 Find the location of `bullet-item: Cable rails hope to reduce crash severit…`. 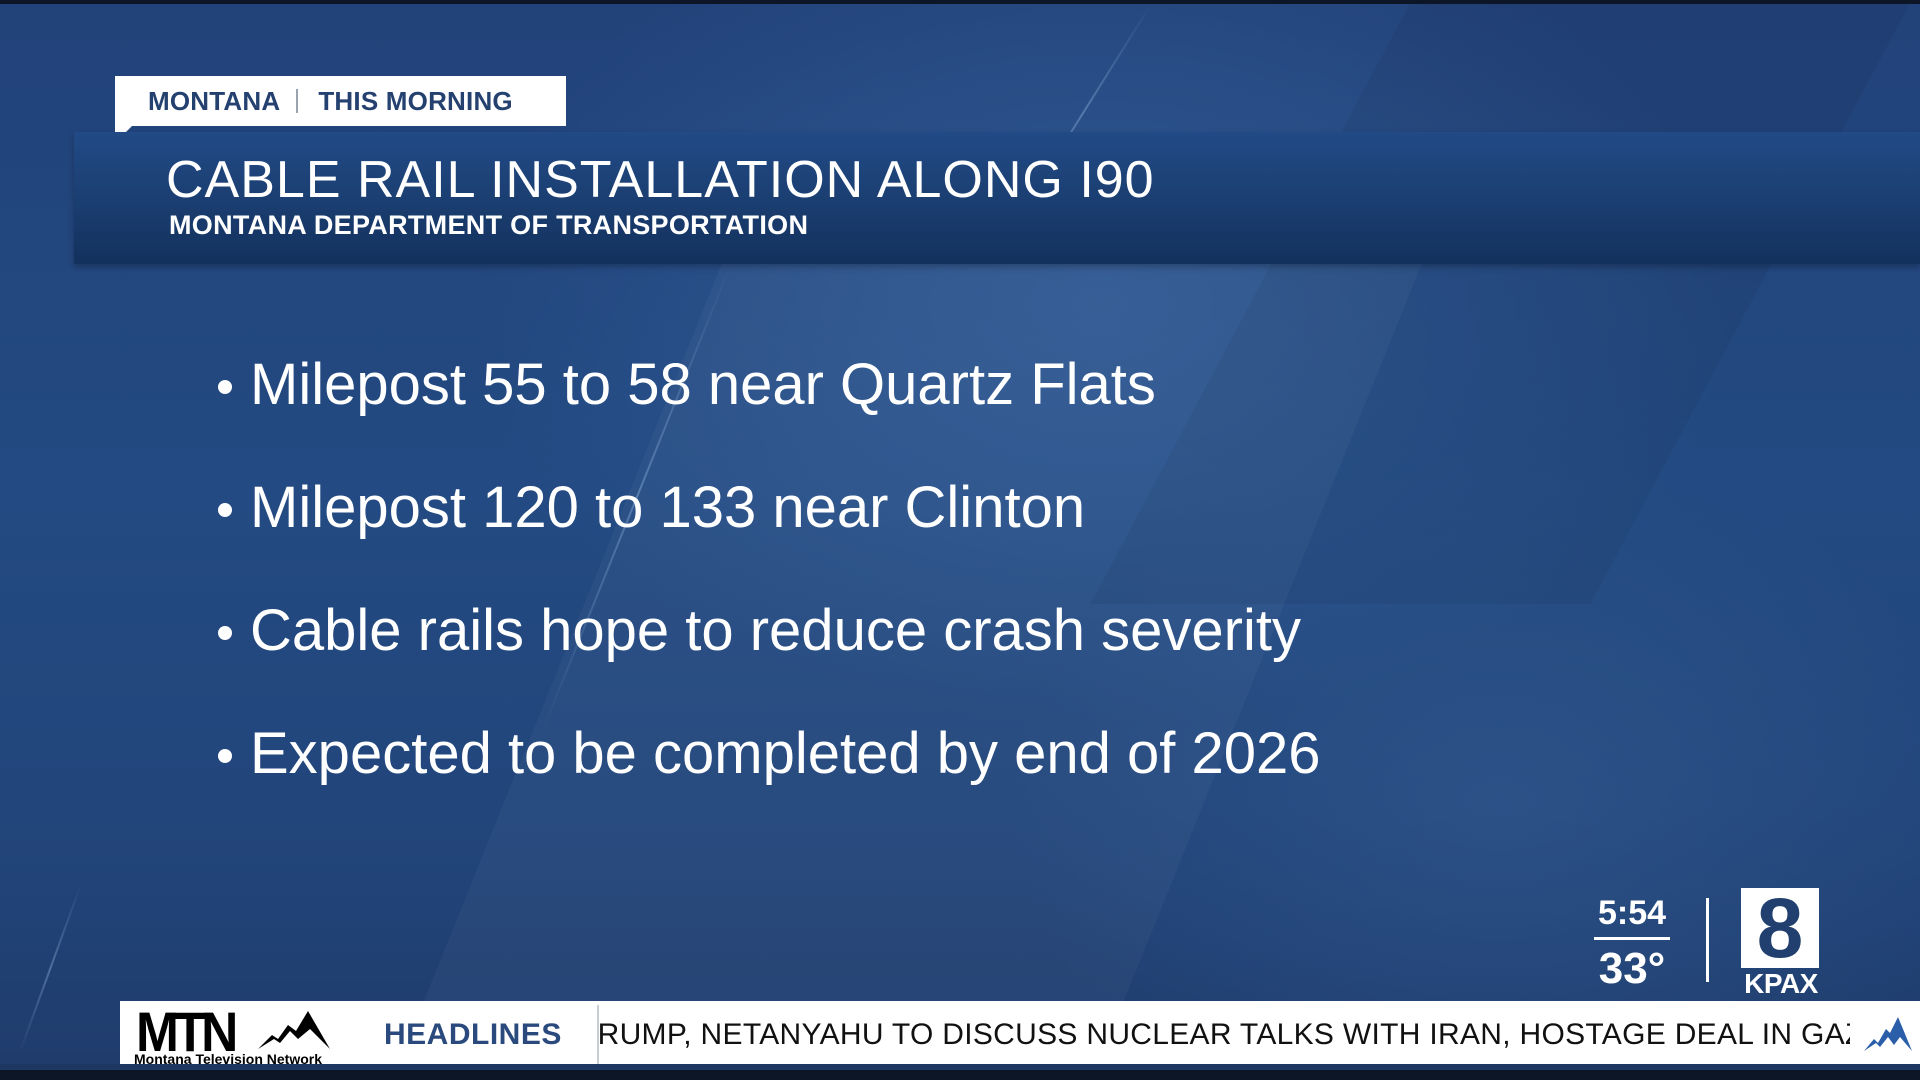

bullet-item: Cable rails hope to reduce crash severit… is located at coordinates (768, 657).